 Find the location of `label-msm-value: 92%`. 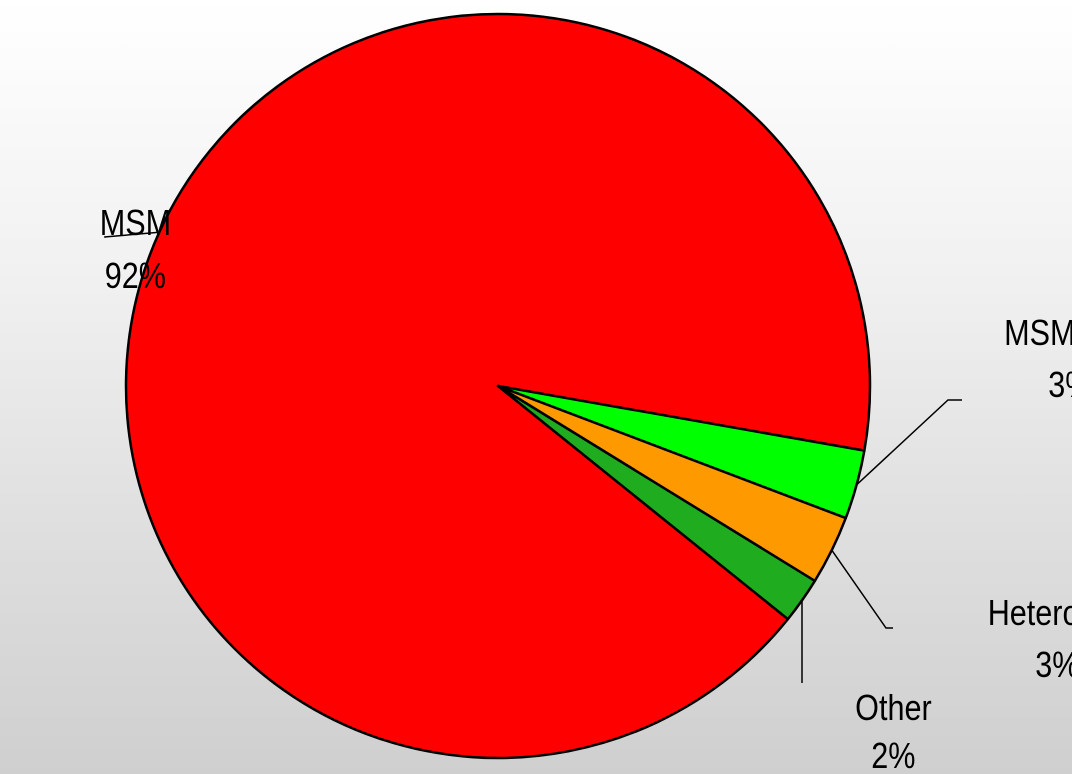

label-msm-value: 92% is located at coordinates (135, 277).